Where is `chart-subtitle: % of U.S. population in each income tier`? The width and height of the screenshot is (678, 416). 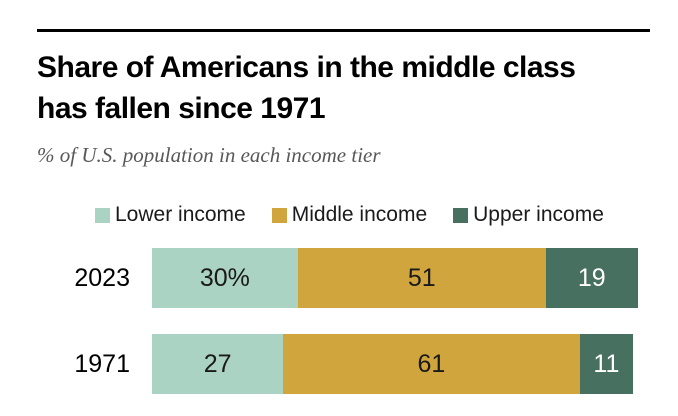 chart-subtitle: % of U.S. population in each income tier is located at coordinates (209, 155).